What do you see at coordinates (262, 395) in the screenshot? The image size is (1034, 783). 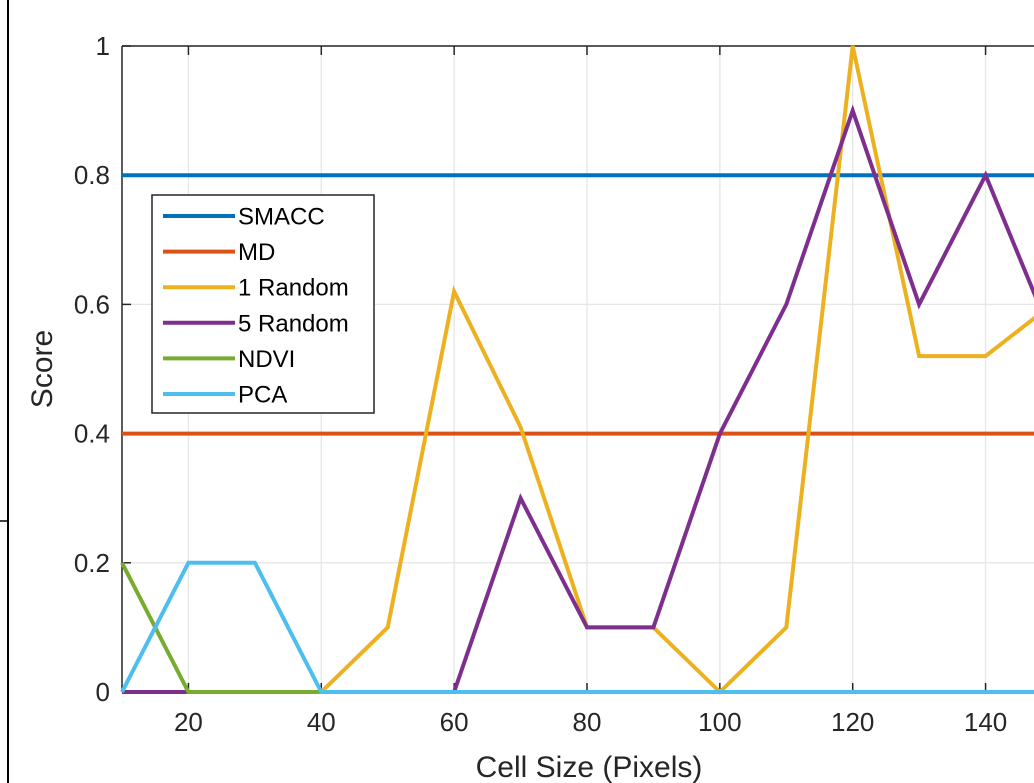 I see `legend-label-pca: PCA` at bounding box center [262, 395].